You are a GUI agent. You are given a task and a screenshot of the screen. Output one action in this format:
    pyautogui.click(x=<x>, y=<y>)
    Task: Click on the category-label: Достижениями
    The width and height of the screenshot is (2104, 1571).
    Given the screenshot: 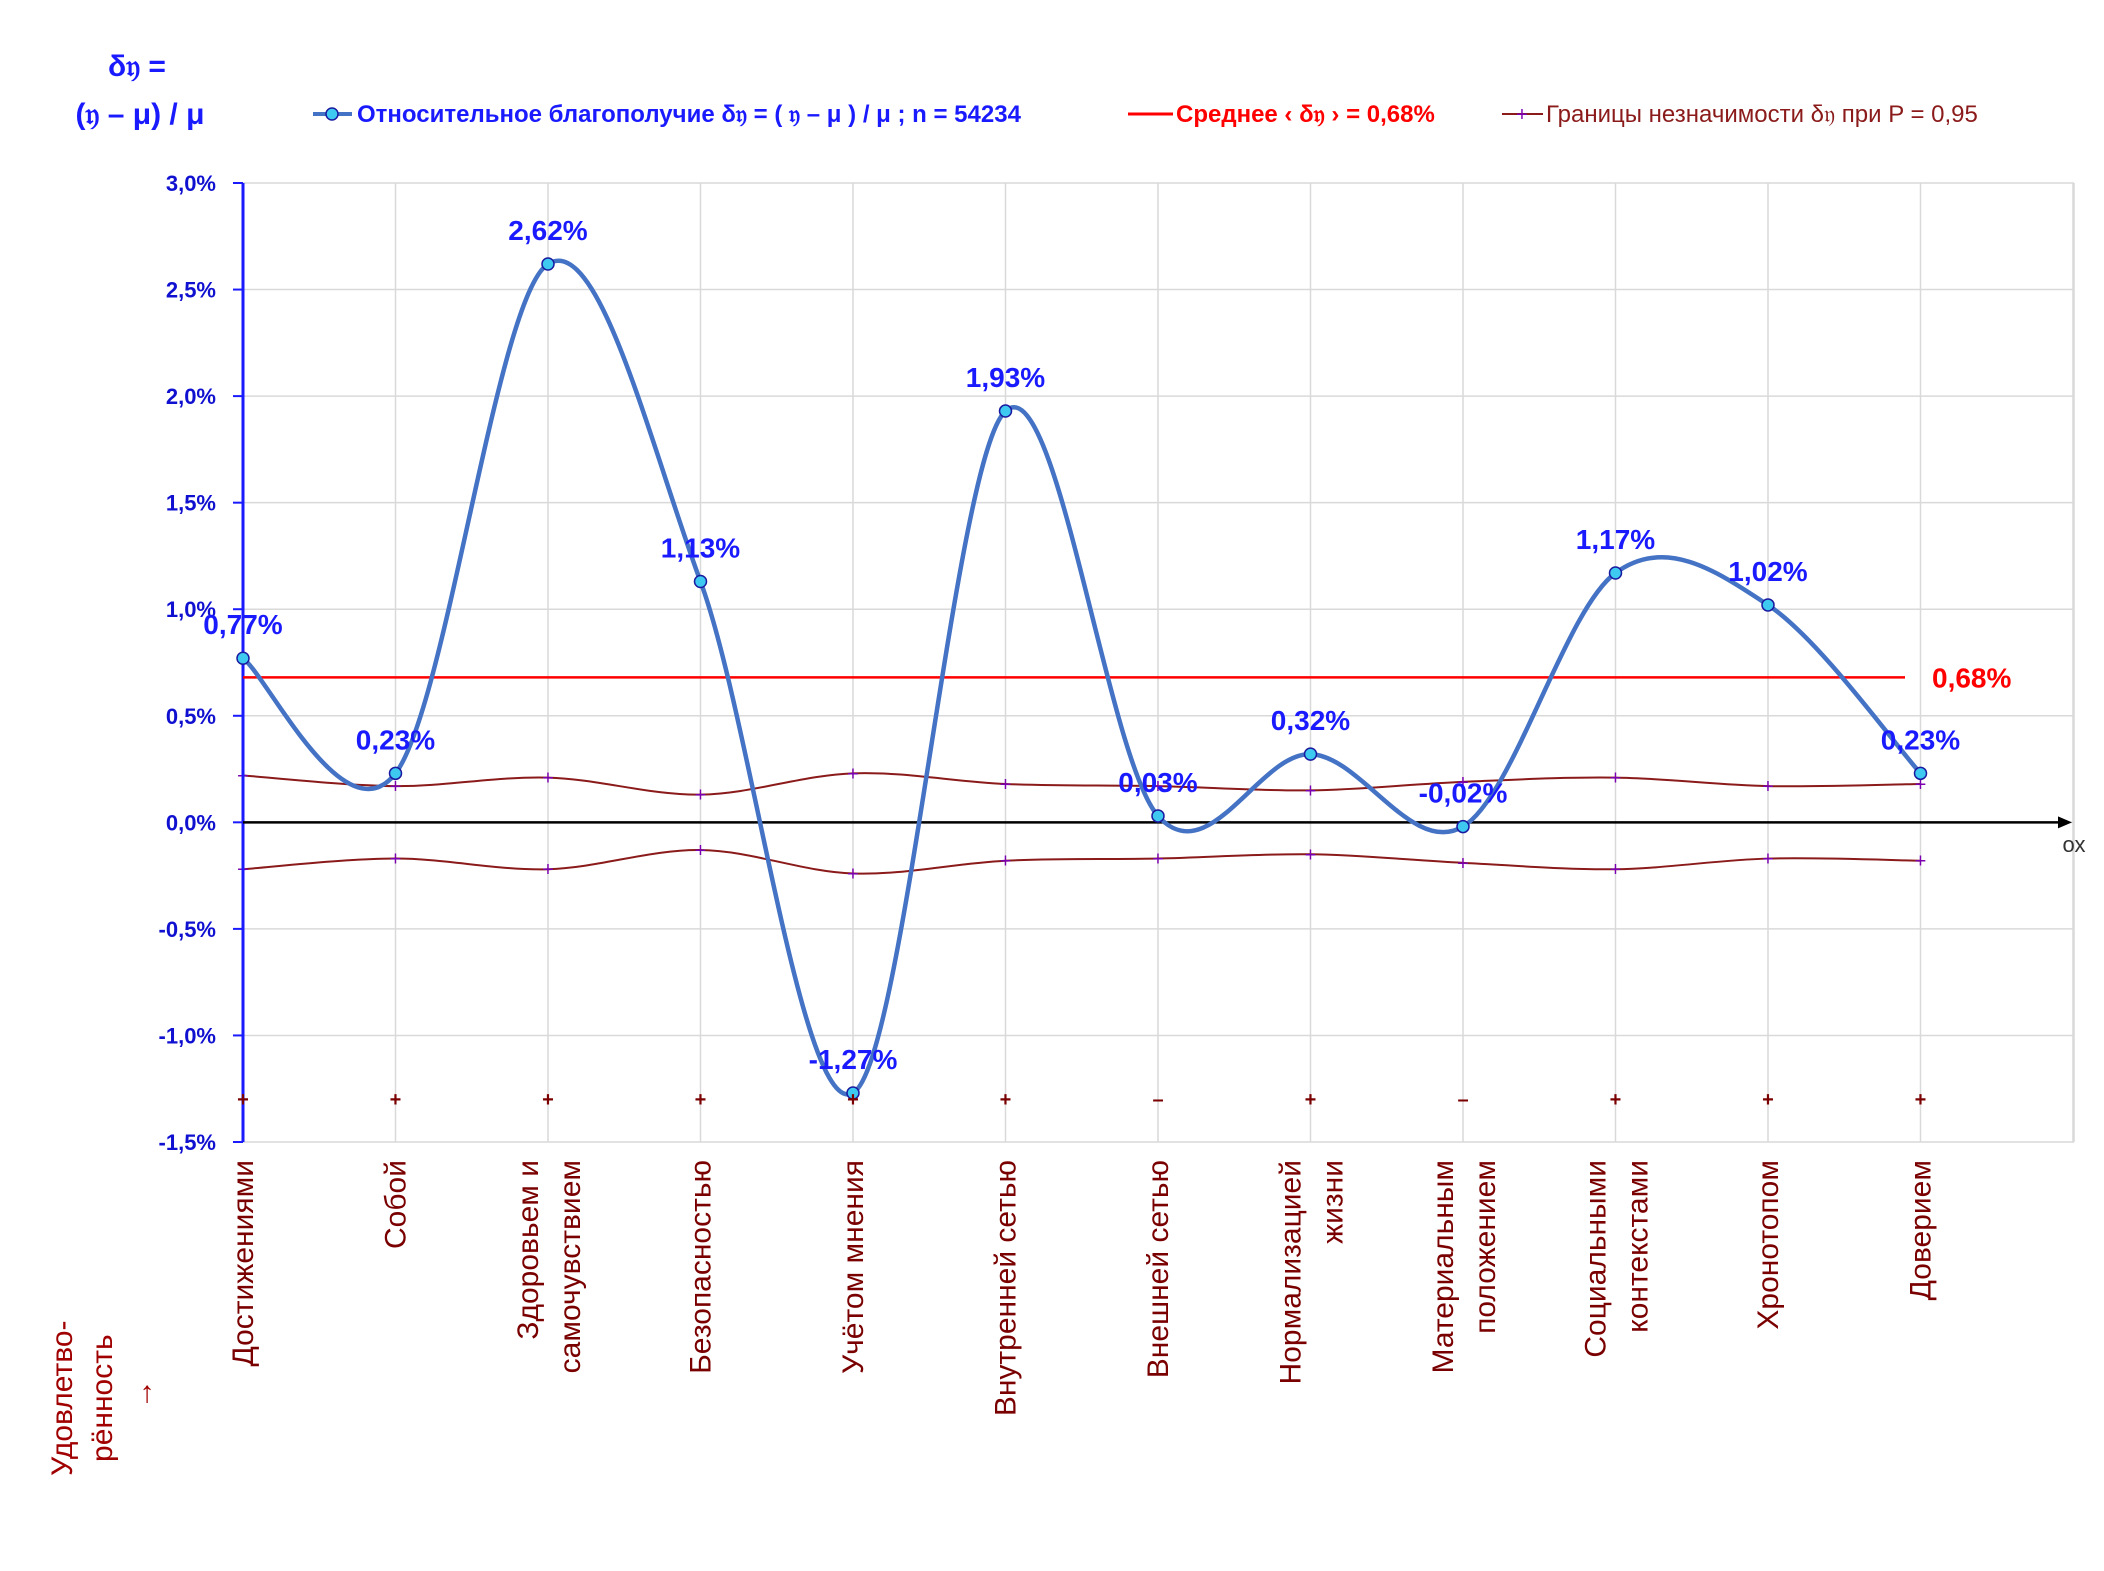 What is the action you would take?
    pyautogui.click(x=243, y=1263)
    